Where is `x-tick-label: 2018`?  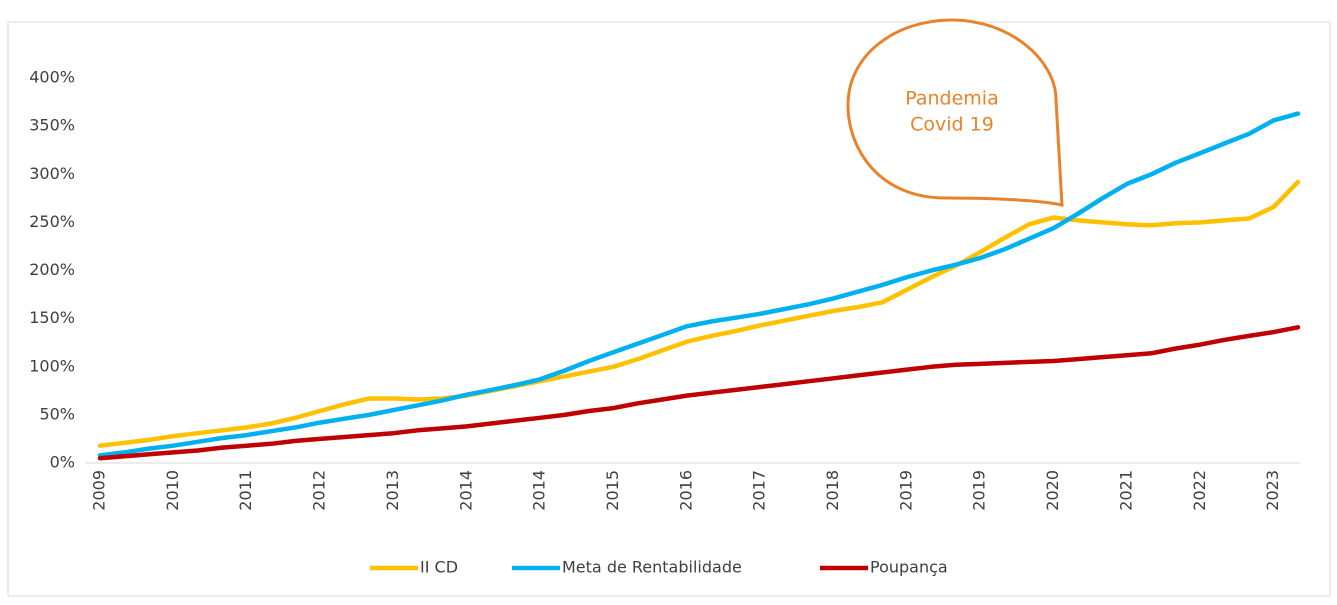
x-tick-label: 2018 is located at coordinates (832, 490).